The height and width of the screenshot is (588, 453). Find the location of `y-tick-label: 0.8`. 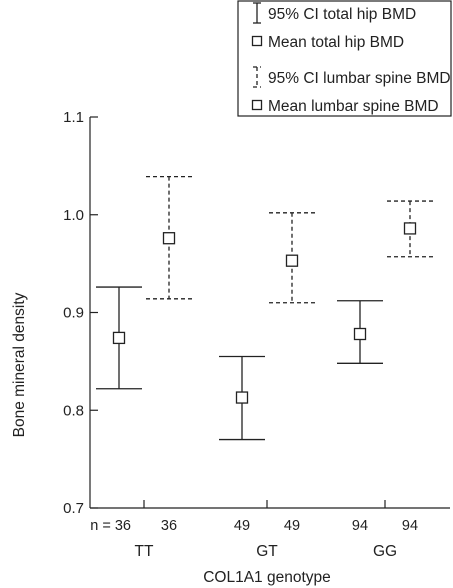

y-tick-label: 0.8 is located at coordinates (73, 410).